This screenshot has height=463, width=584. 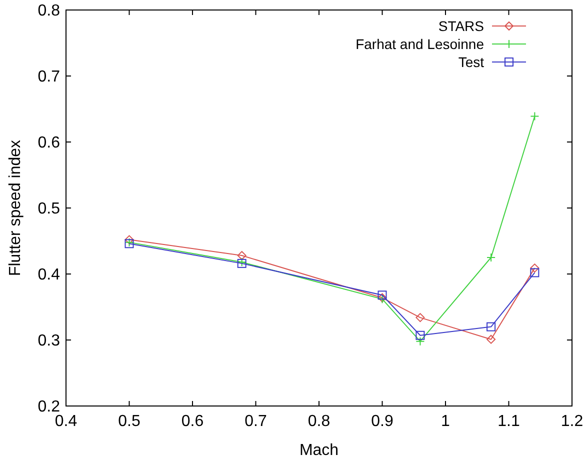 What do you see at coordinates (49, 77) in the screenshot?
I see `y-tick-label: 0.7` at bounding box center [49, 77].